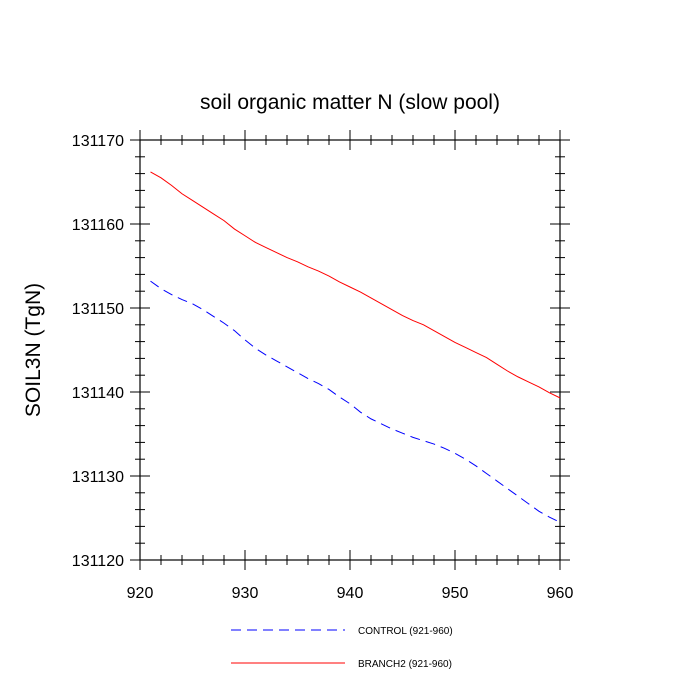 Image resolution: width=700 pixels, height=700 pixels. Describe the element at coordinates (455, 593) in the screenshot. I see `x-tick-label: 950` at that location.